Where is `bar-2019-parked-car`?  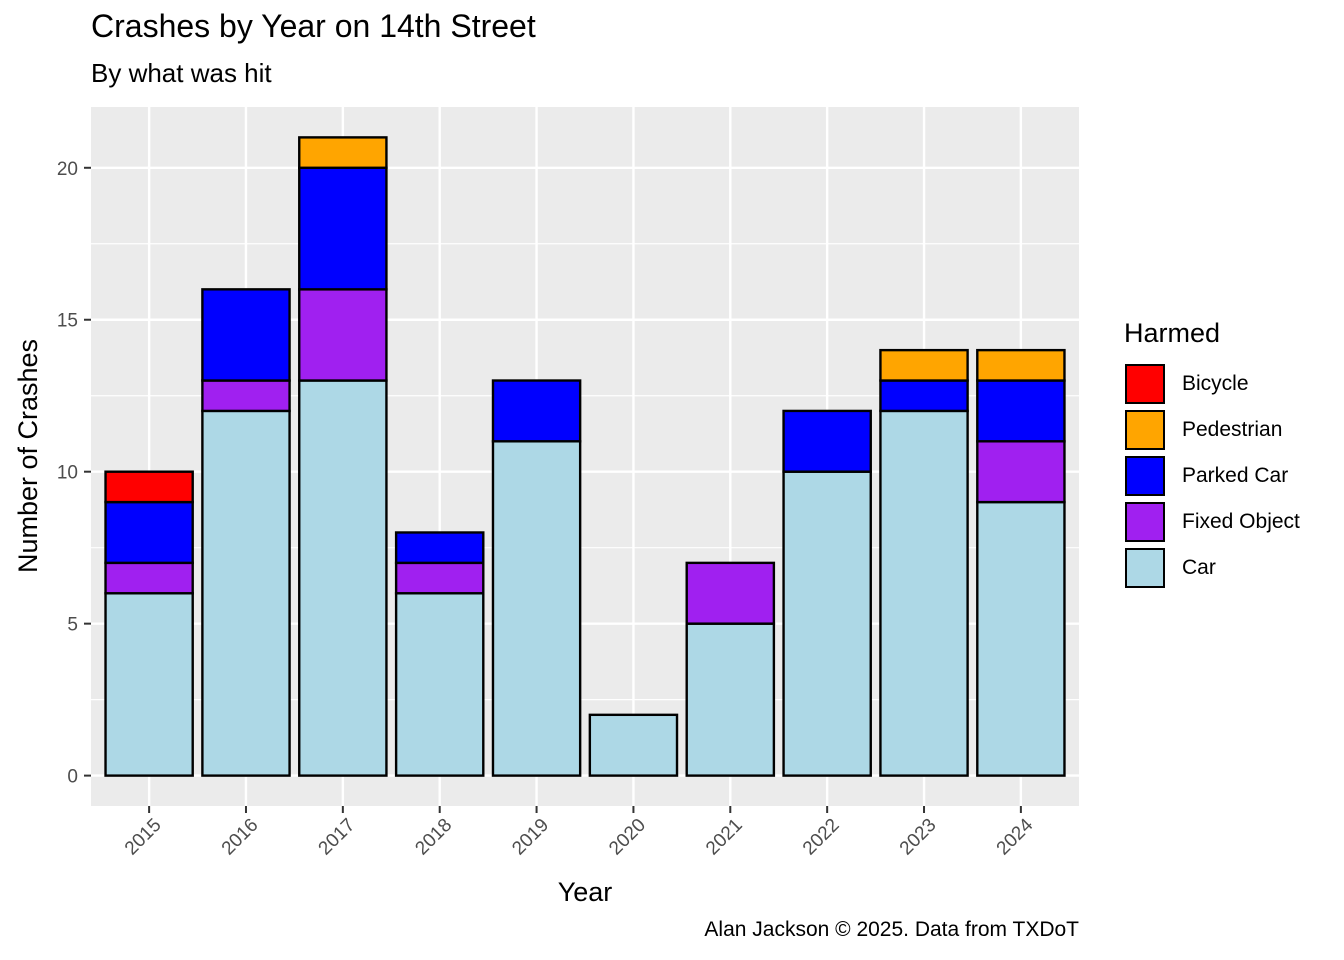 bar-2019-parked-car is located at coordinates (536, 411).